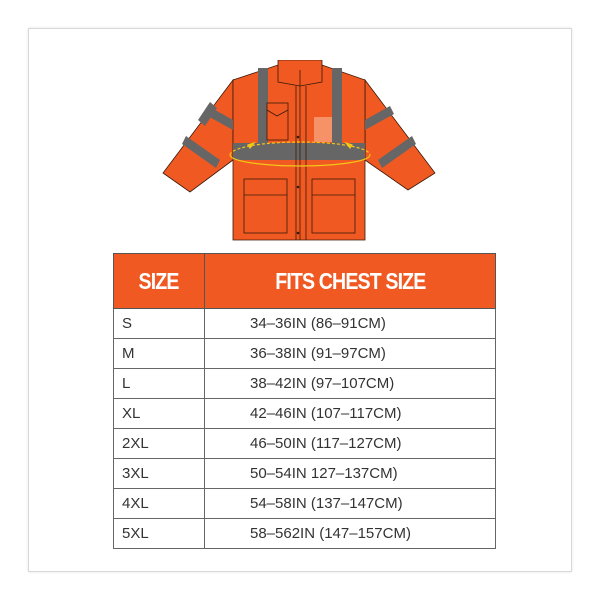 The width and height of the screenshot is (600, 600). Describe the element at coordinates (400, 134) in the screenshot. I see `right-sleeve` at that location.